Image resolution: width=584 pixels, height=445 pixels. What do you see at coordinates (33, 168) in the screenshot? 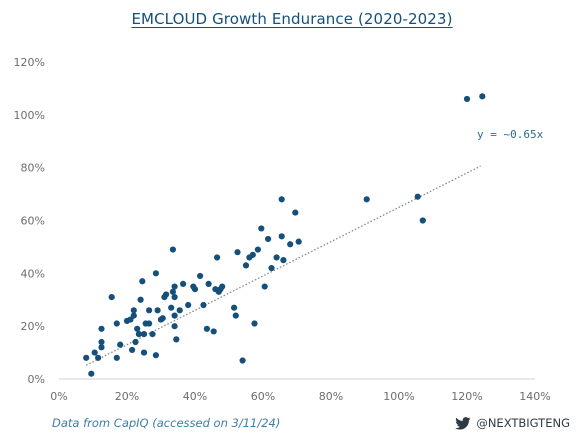
I see `y-tick-label: 80%` at bounding box center [33, 168].